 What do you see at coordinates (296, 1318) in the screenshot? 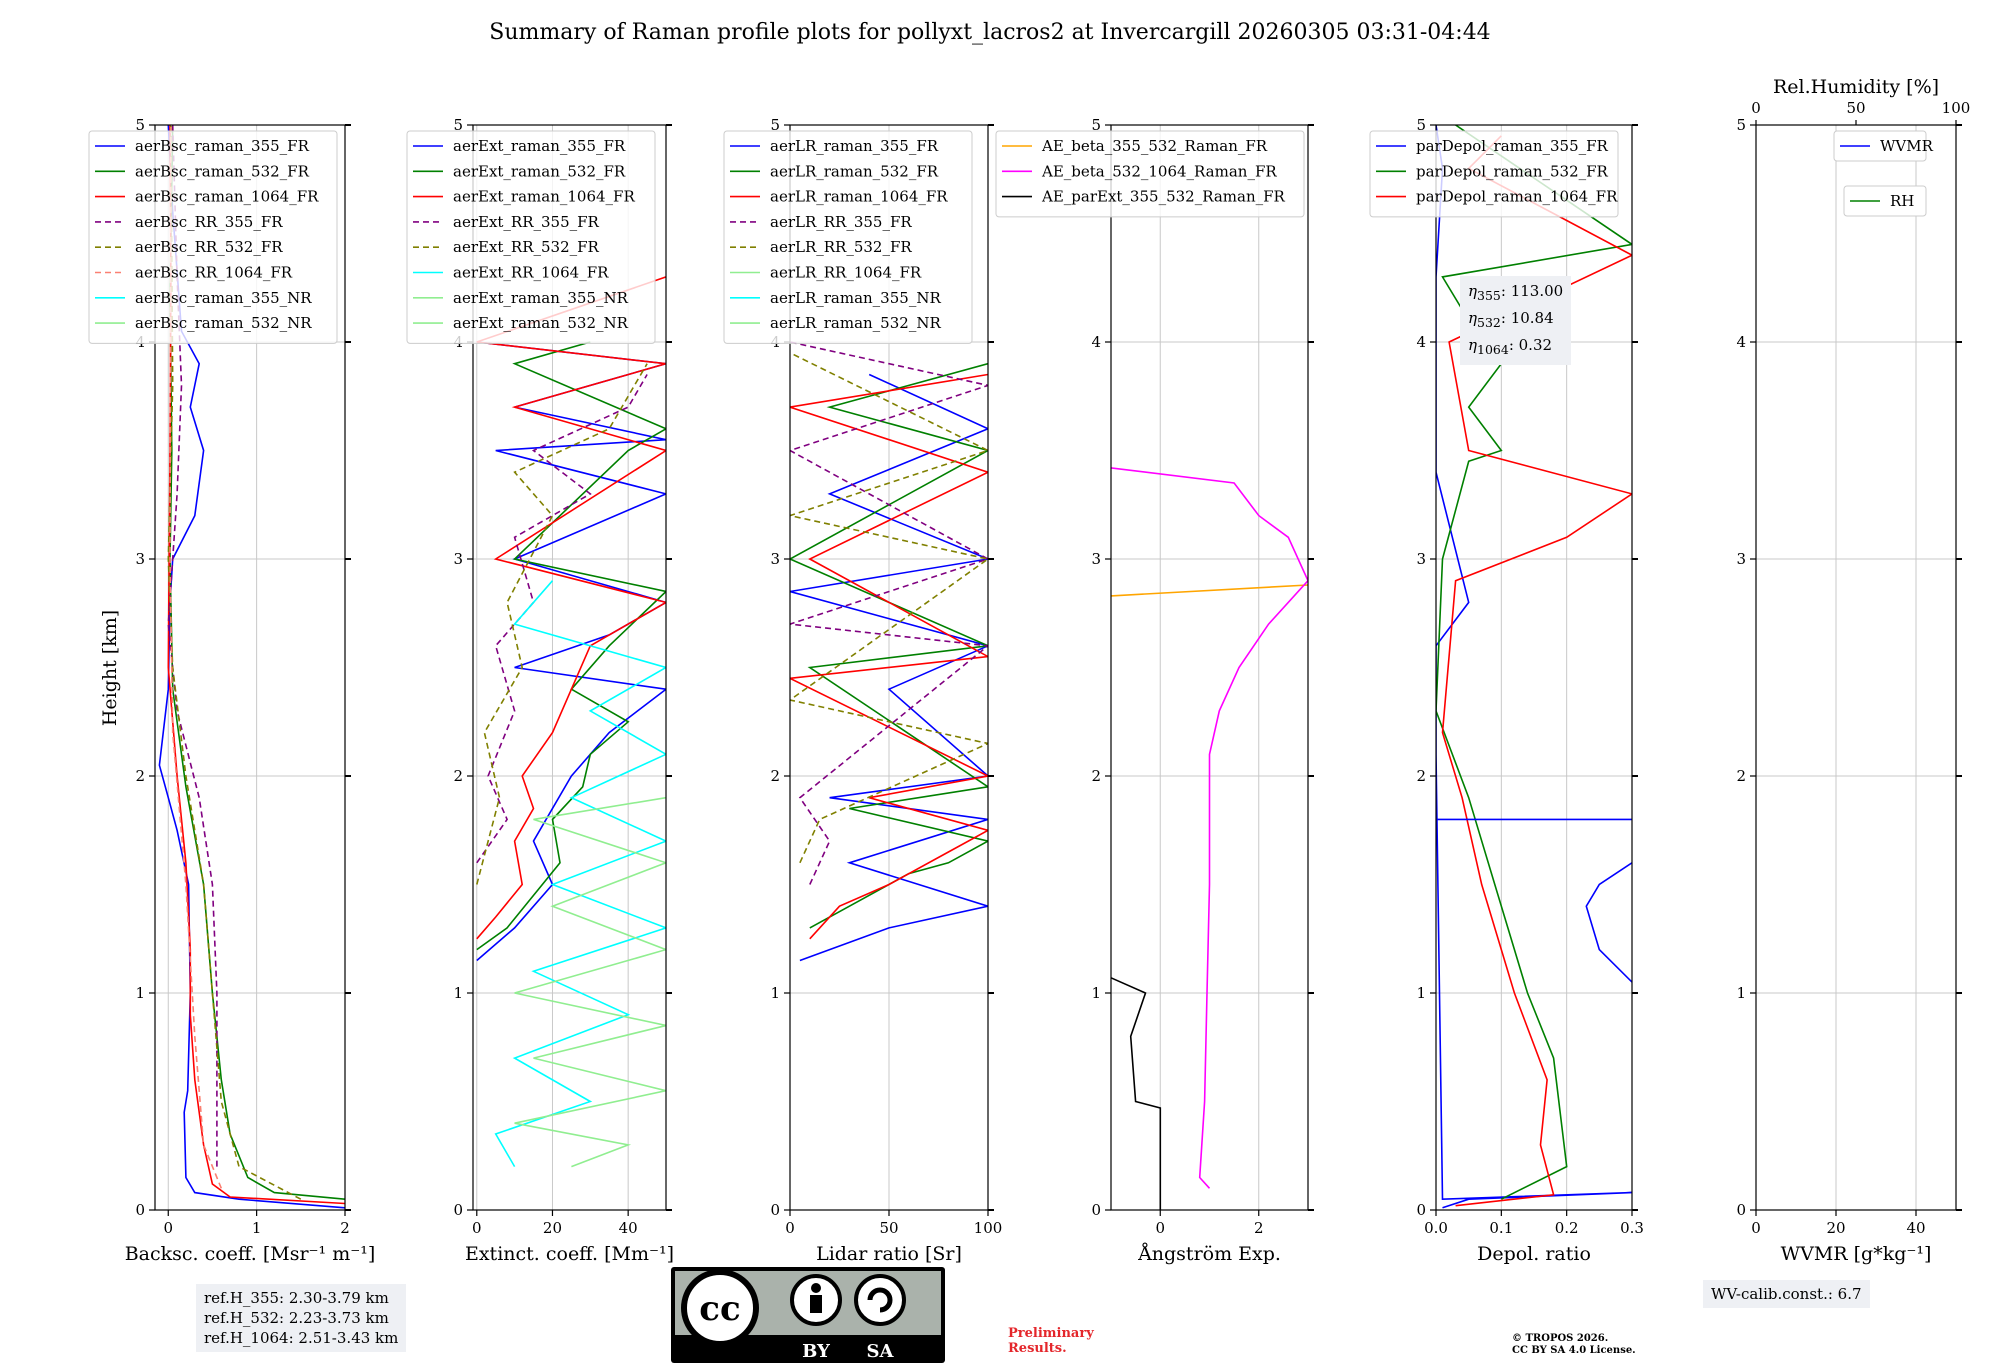
I see `ref-height-532: ref.H_532: 2.23-3.73 km` at bounding box center [296, 1318].